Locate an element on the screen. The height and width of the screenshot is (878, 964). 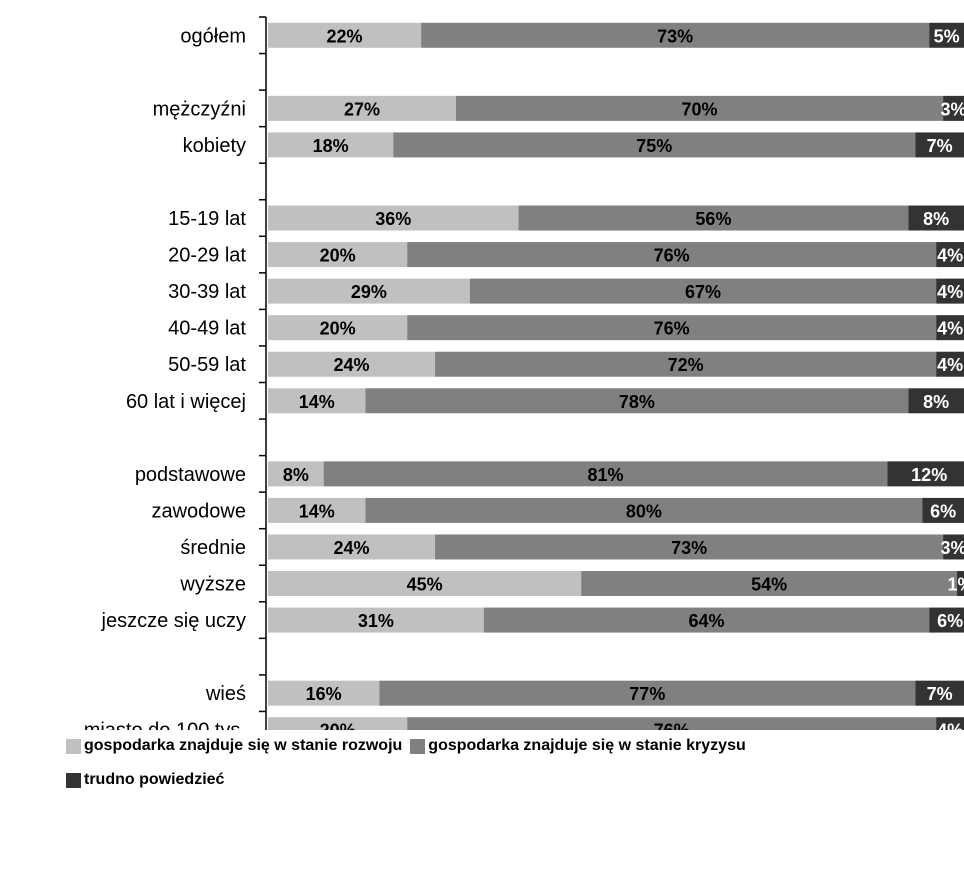
legend-item-rozwoj: gospodarka znajduje się w stanie rozwoju is located at coordinates (234, 746).